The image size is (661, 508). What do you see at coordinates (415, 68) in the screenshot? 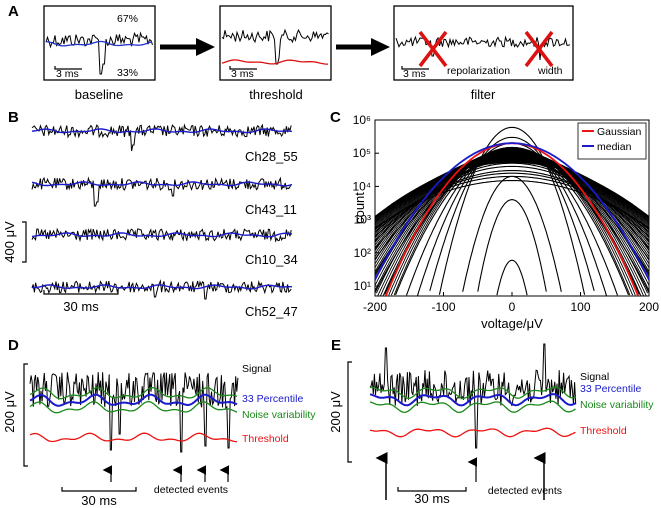
I see `filter-scale-bar` at bounding box center [415, 68].